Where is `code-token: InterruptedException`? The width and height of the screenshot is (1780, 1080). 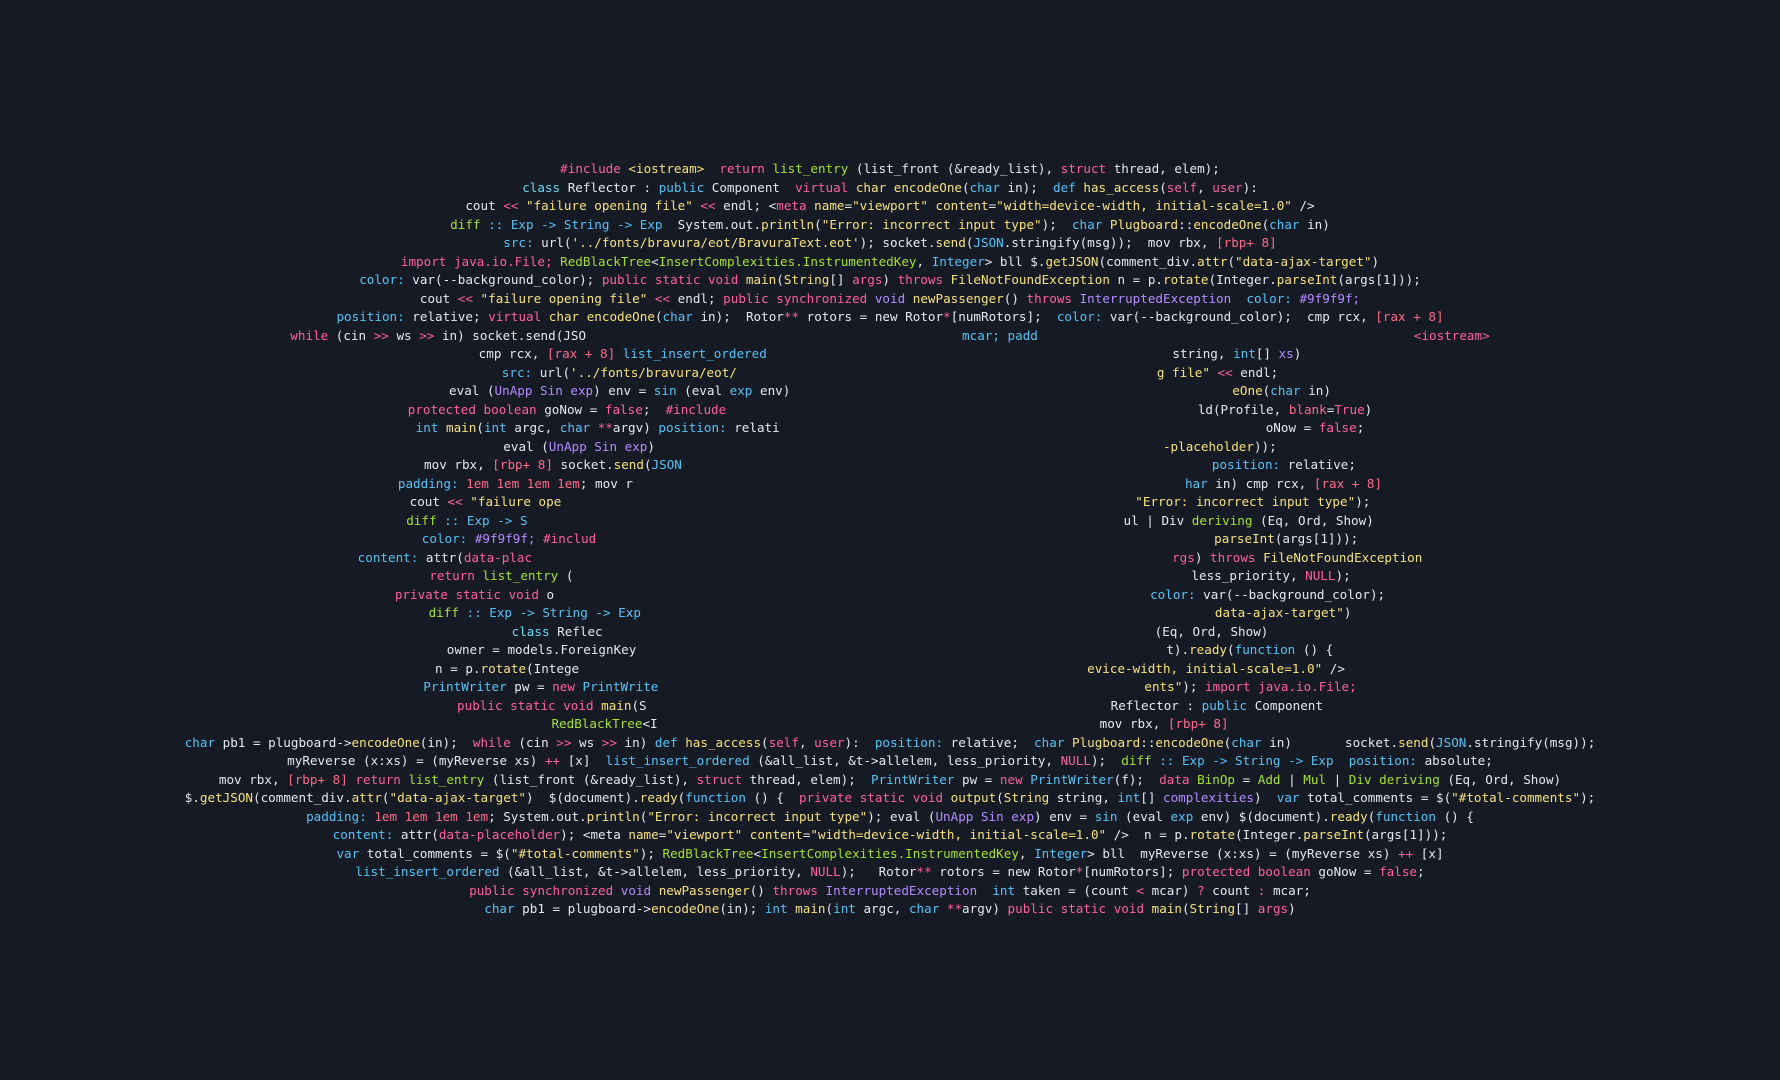
code-token: InterruptedException is located at coordinates (909, 890).